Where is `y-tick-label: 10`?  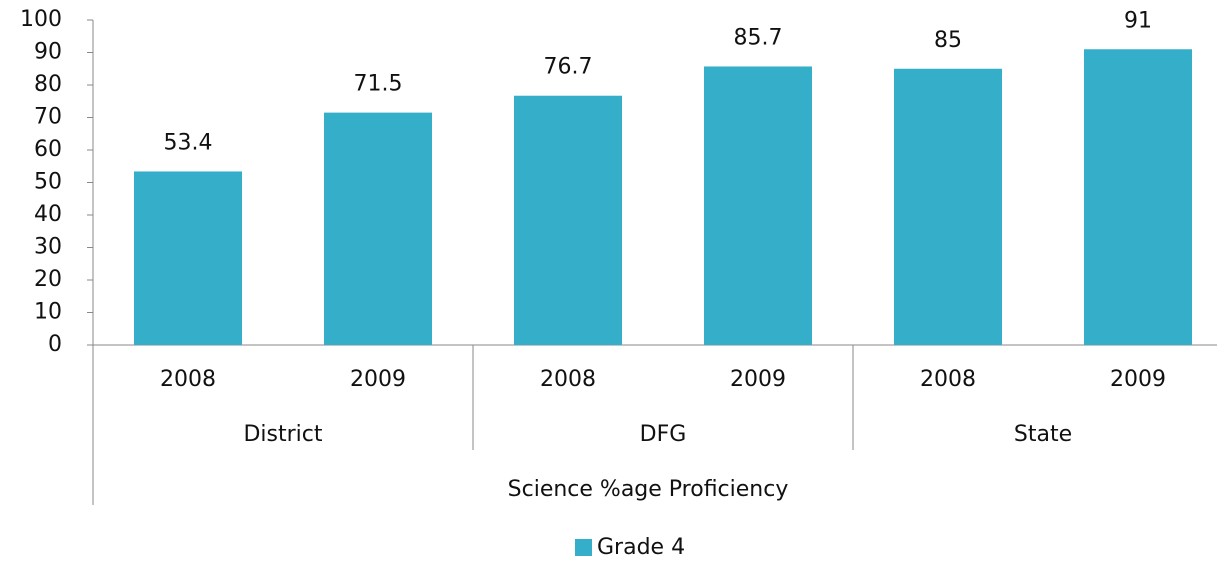 y-tick-label: 10 is located at coordinates (48, 312).